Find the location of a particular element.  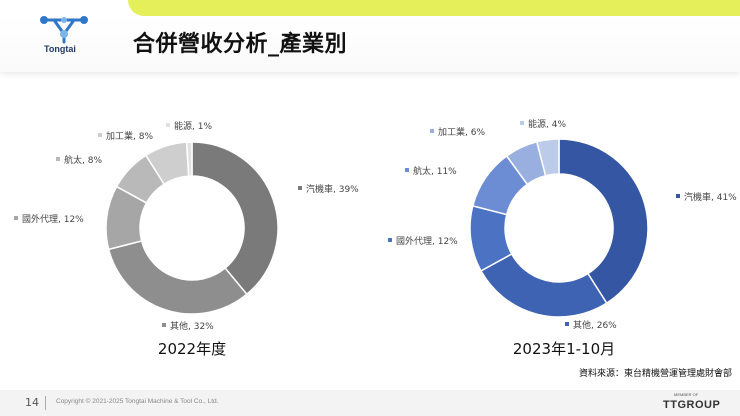

source-note: 資料來源：東台精機營運管理處財會部 is located at coordinates (655, 374).